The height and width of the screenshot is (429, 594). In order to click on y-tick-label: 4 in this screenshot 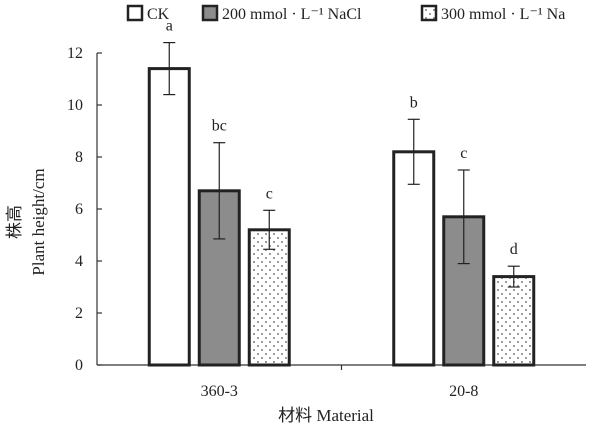, I will do `click(79, 261)`.